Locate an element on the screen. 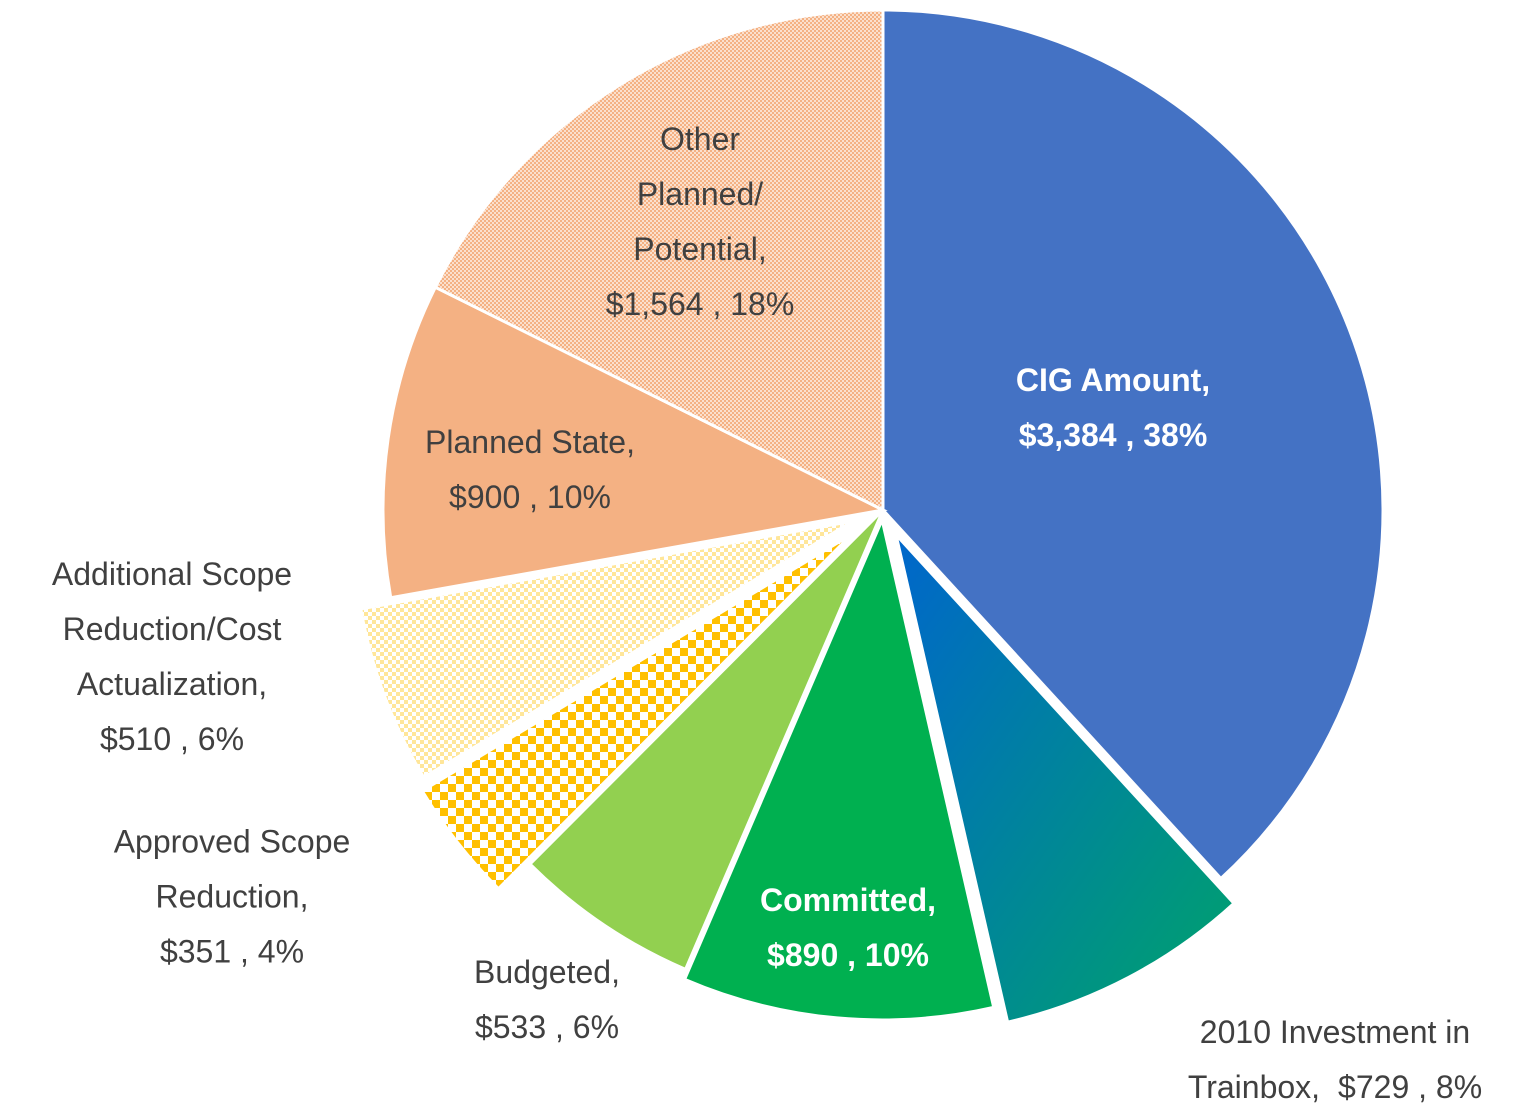  slice-name: CIG Amount, is located at coordinates (1113, 380).